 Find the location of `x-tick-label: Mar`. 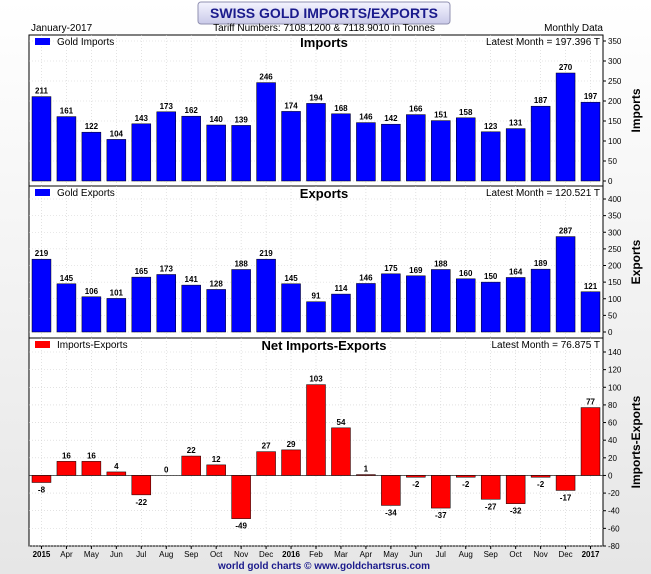

x-tick-label: Mar is located at coordinates (341, 554).